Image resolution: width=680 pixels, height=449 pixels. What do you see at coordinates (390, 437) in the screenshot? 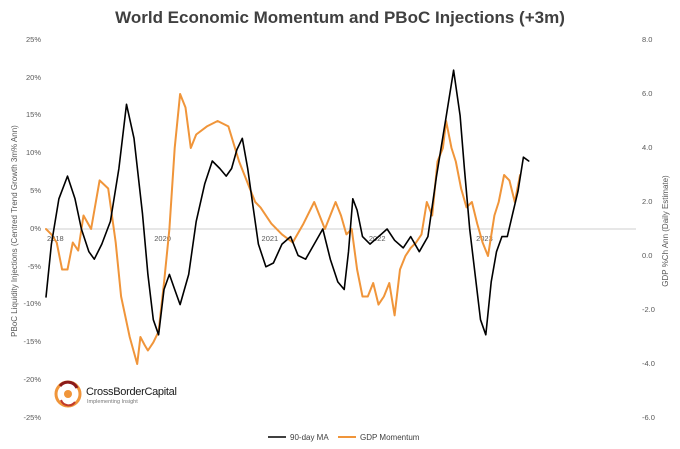
I see `legend-label-gdp-momentum: GDP Momentum` at bounding box center [390, 437].